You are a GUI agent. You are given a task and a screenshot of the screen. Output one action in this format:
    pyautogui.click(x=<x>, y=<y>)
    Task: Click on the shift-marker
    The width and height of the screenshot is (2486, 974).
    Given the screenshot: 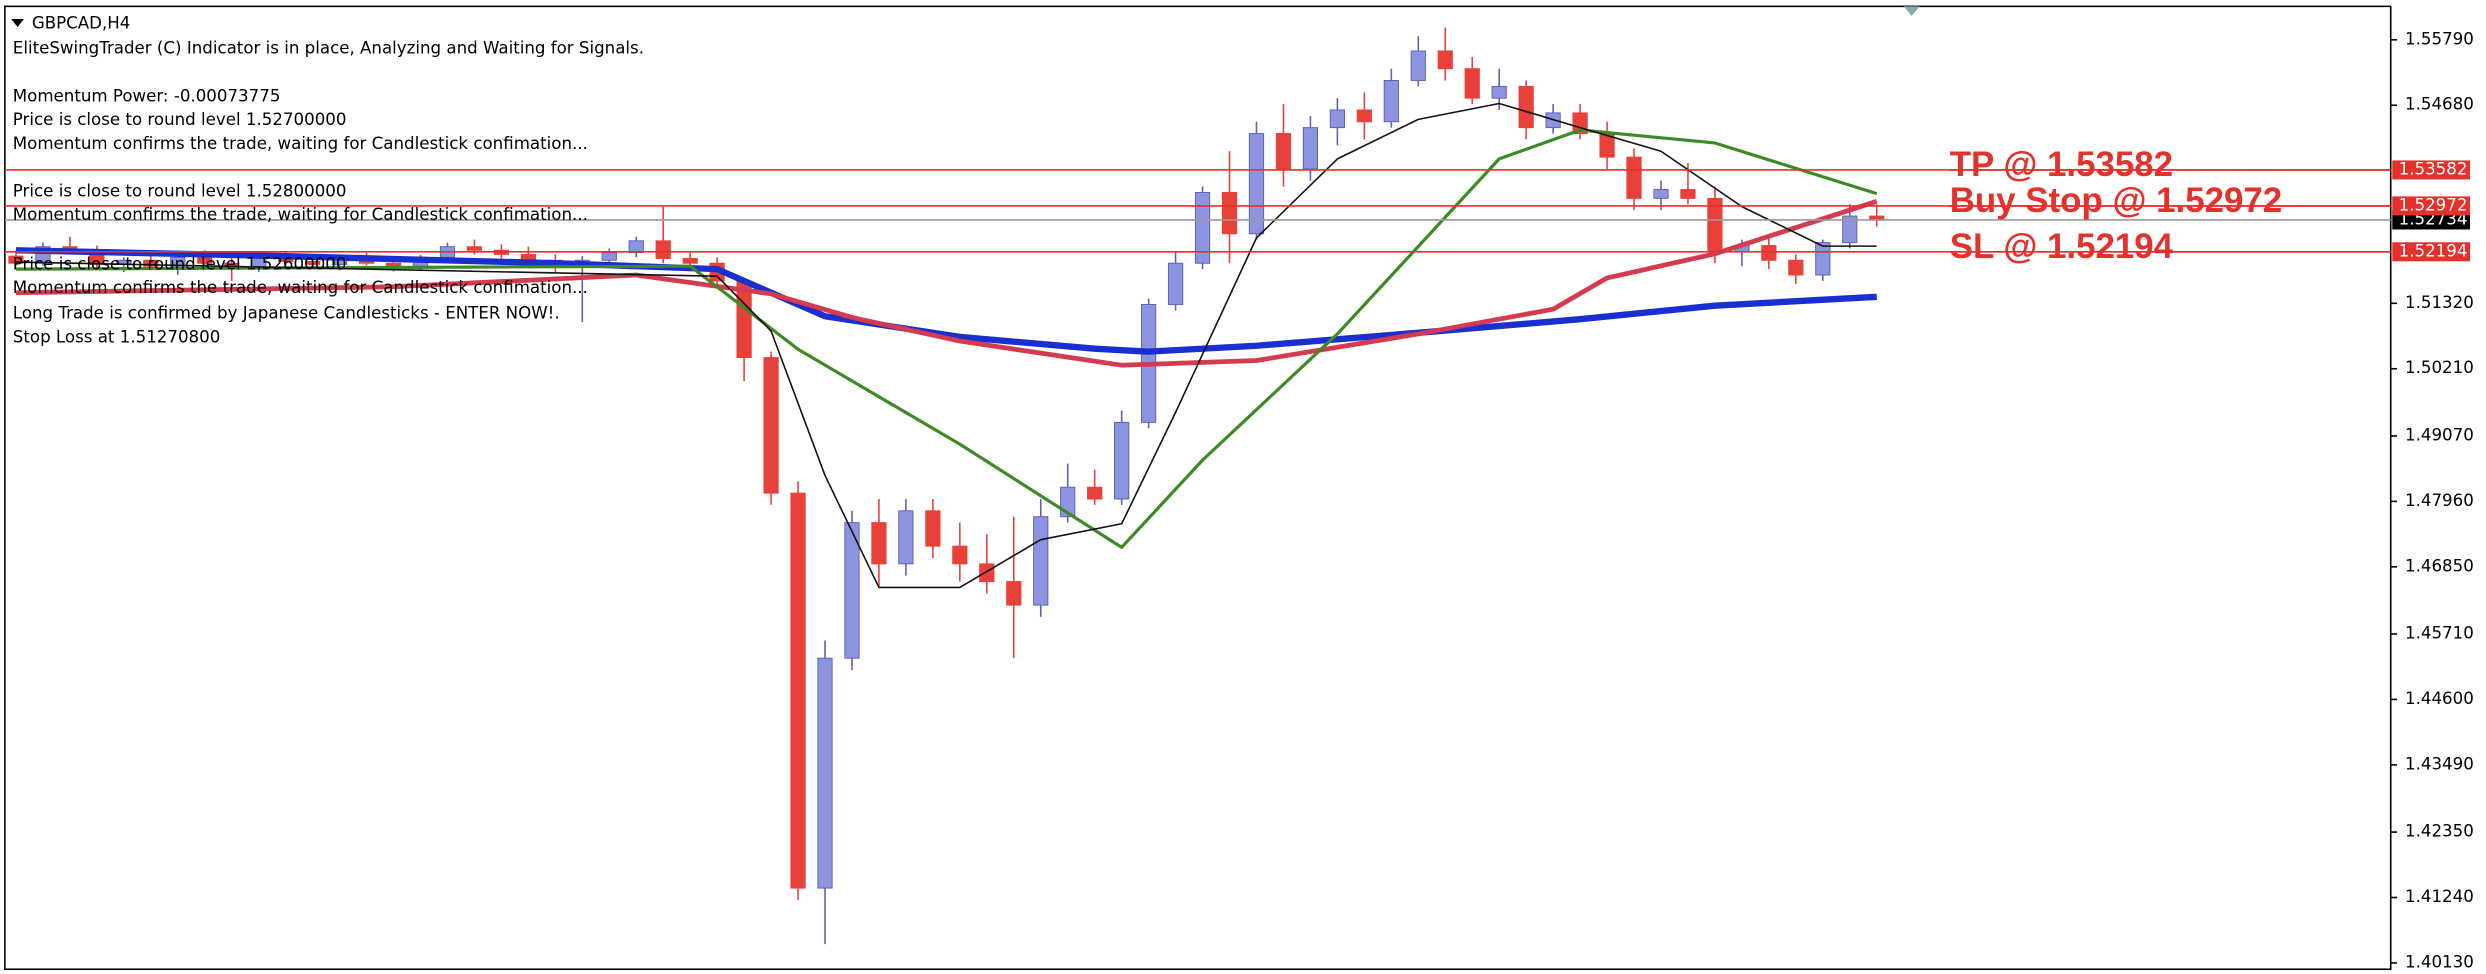 What is the action you would take?
    pyautogui.click(x=1911, y=11)
    